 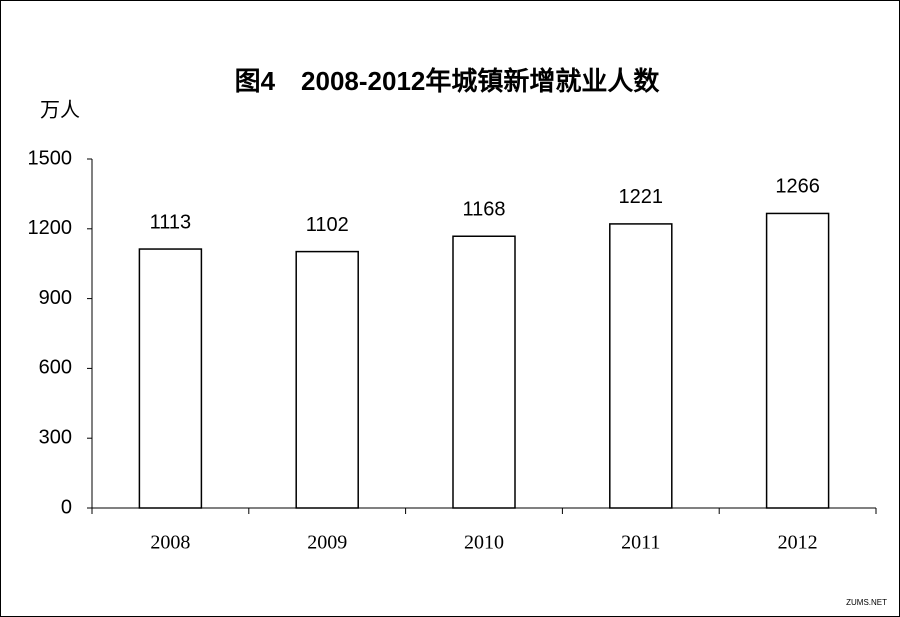 What do you see at coordinates (55, 368) in the screenshot?
I see `y-tick-label: 600` at bounding box center [55, 368].